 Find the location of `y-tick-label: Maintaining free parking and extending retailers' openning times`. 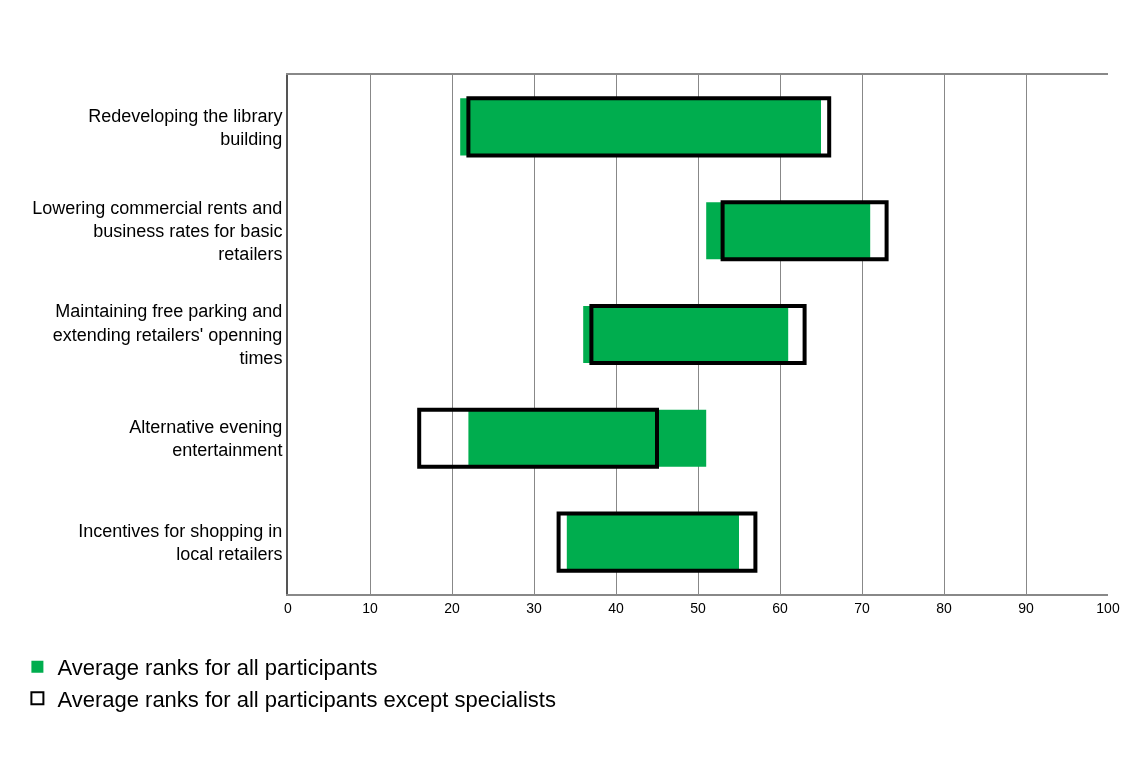

y-tick-label: Maintaining free parking and extending retailers' openning times is located at coordinates (167, 335).